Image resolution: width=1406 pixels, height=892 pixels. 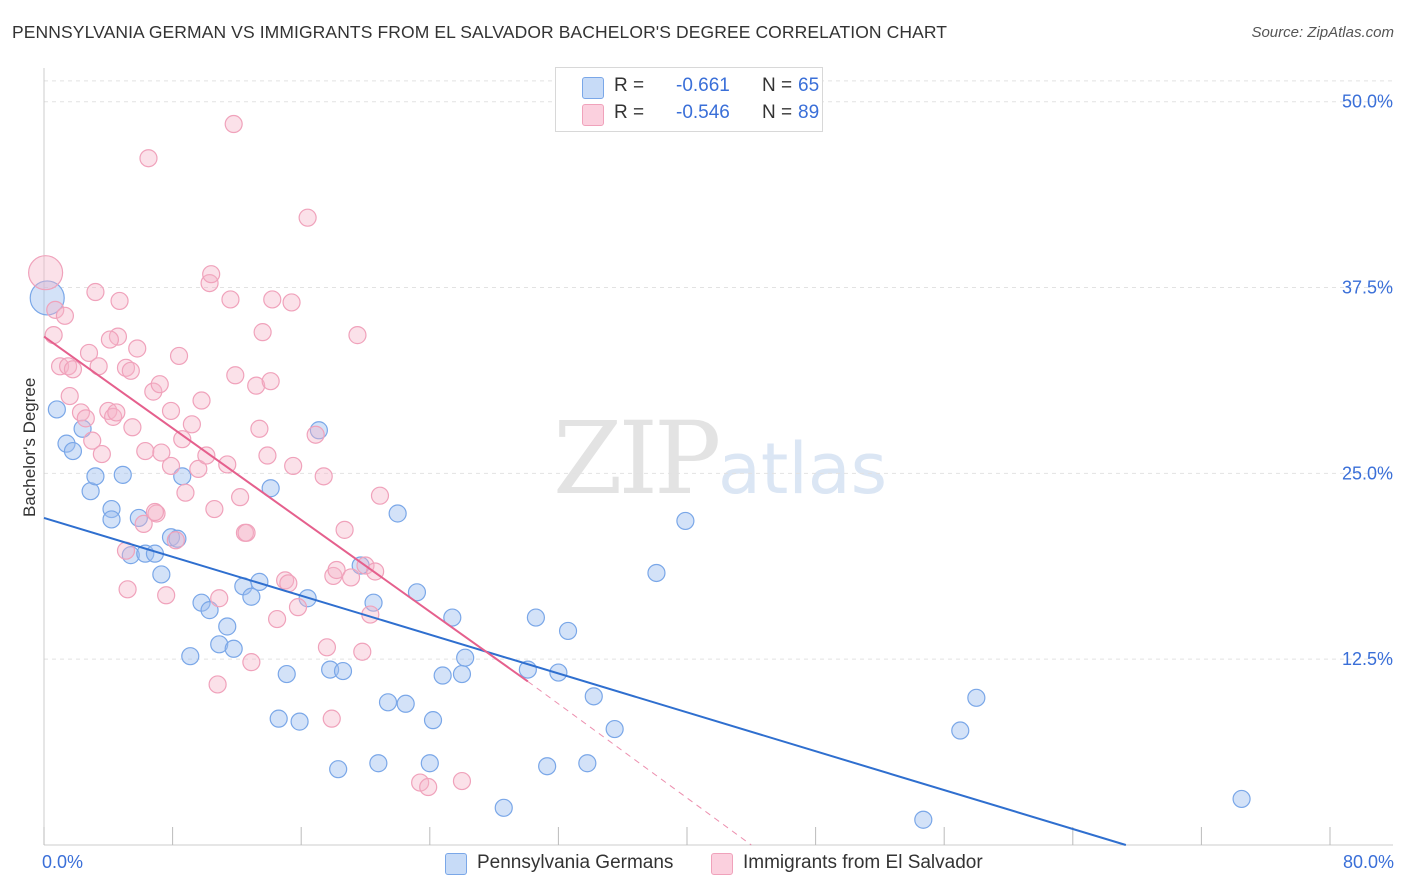 I want to click on trend-line-el-salvador, so click(x=286, y=509).